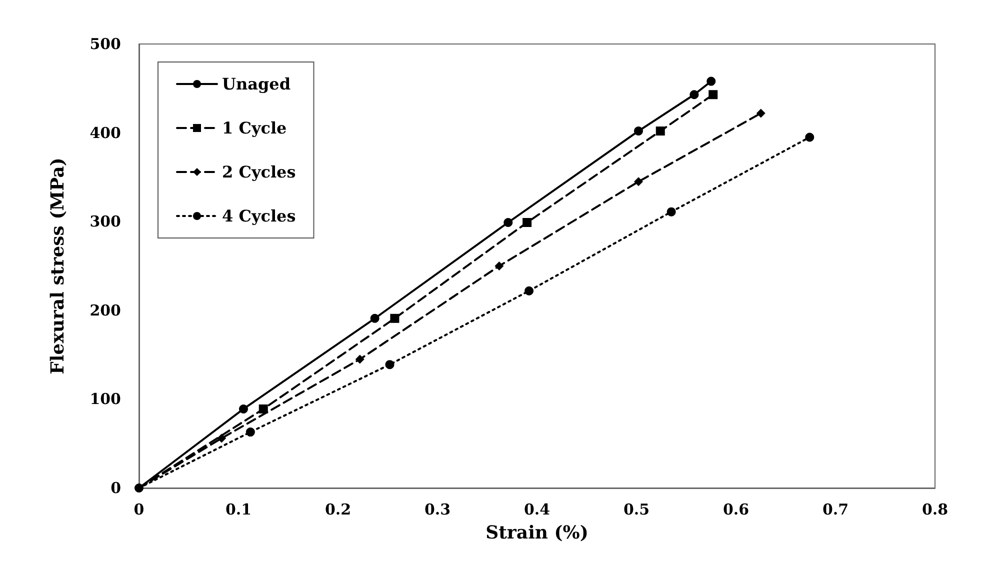 This screenshot has width=988, height=583. What do you see at coordinates (437, 509) in the screenshot?
I see `x-tick-label: 0.3` at bounding box center [437, 509].